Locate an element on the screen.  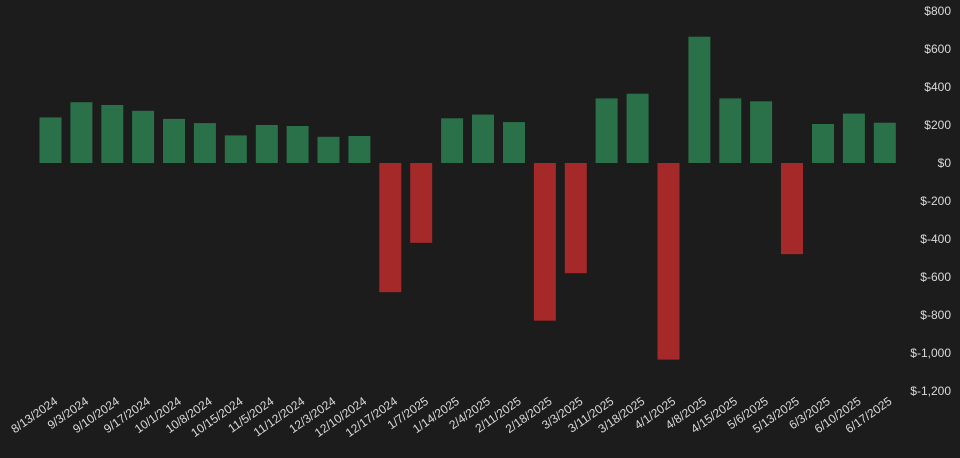
bar-2-11-2025 is located at coordinates (514, 142).